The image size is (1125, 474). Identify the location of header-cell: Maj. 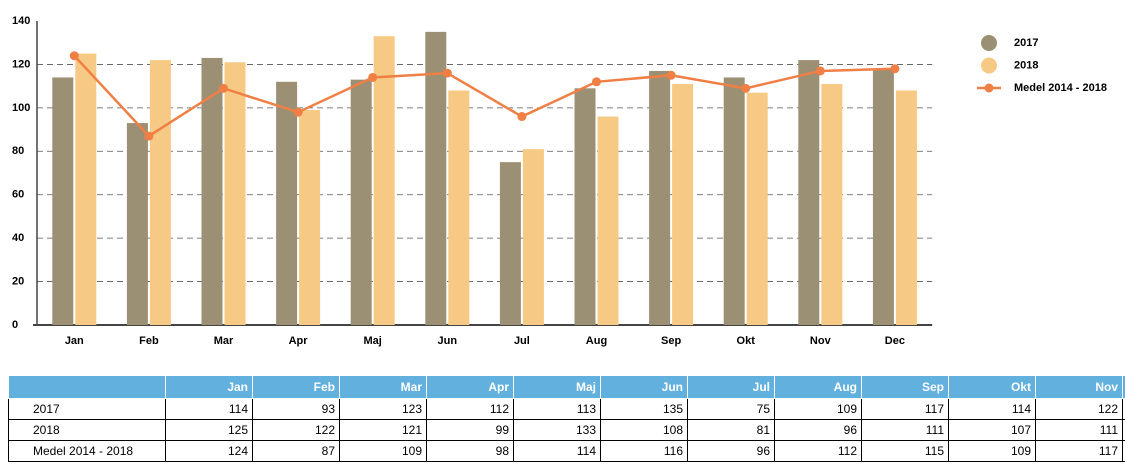
(557, 387).